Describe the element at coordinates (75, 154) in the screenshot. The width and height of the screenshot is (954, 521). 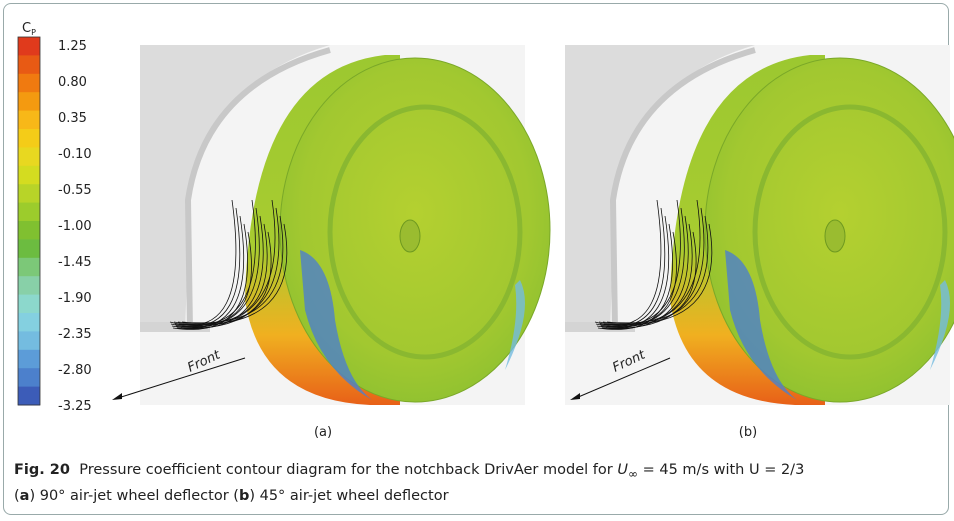
I see `colorbar-label: -0.10` at that location.